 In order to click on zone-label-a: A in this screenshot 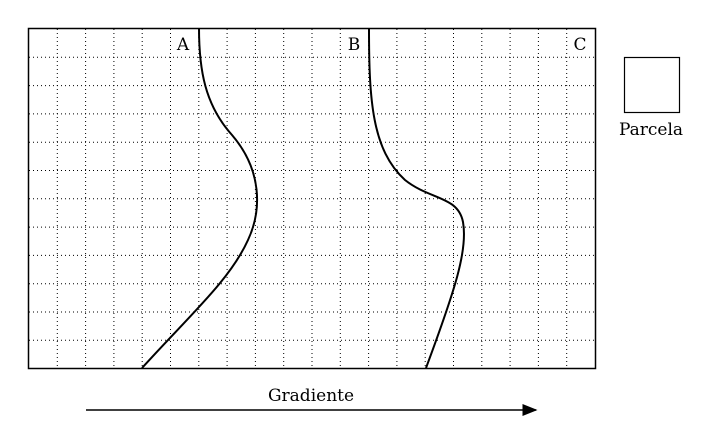, I will do `click(183, 45)`.